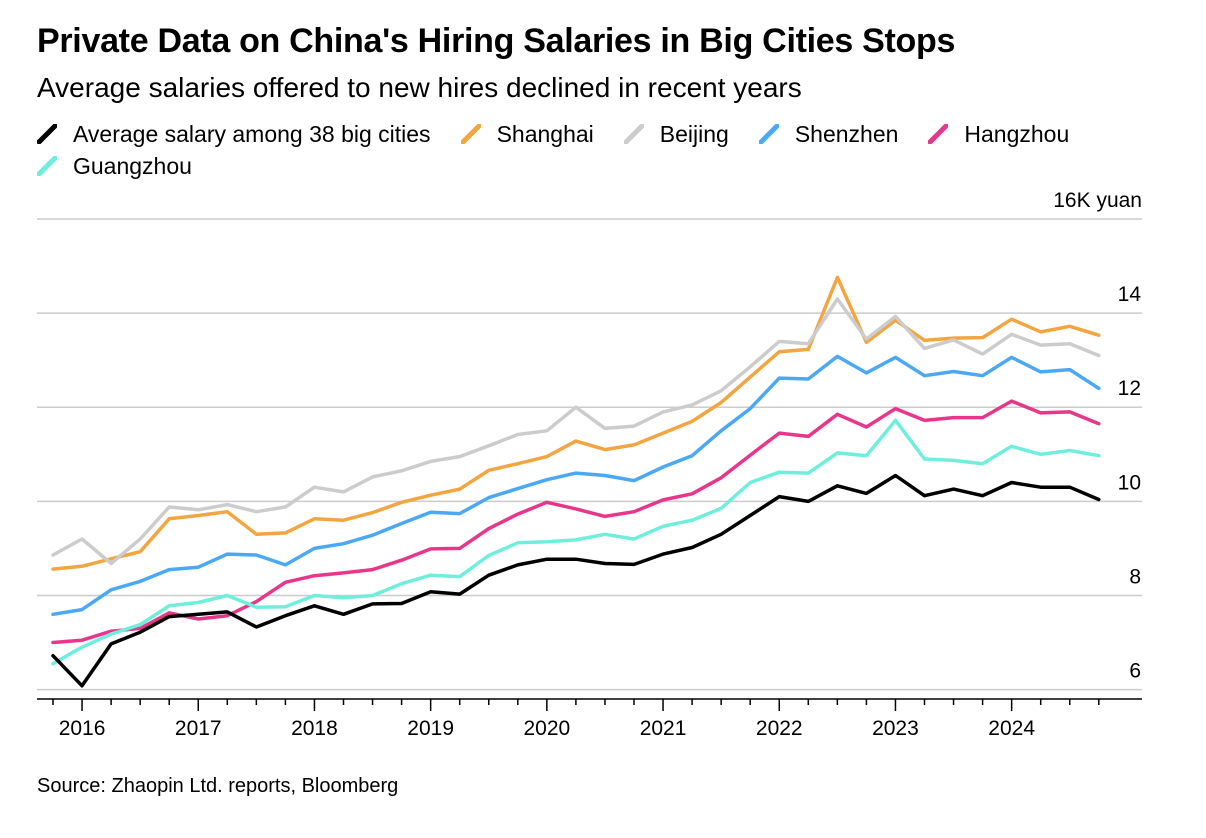 This screenshot has height=838, width=1206. Describe the element at coordinates (1135, 671) in the screenshot. I see `y-tick-label: 6` at that location.